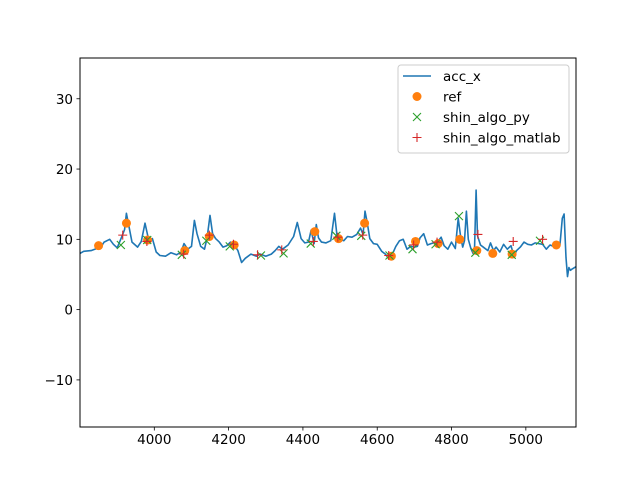  What do you see at coordinates (502, 139) in the screenshot?
I see `legend-label: shin_algo_matlab` at bounding box center [502, 139].